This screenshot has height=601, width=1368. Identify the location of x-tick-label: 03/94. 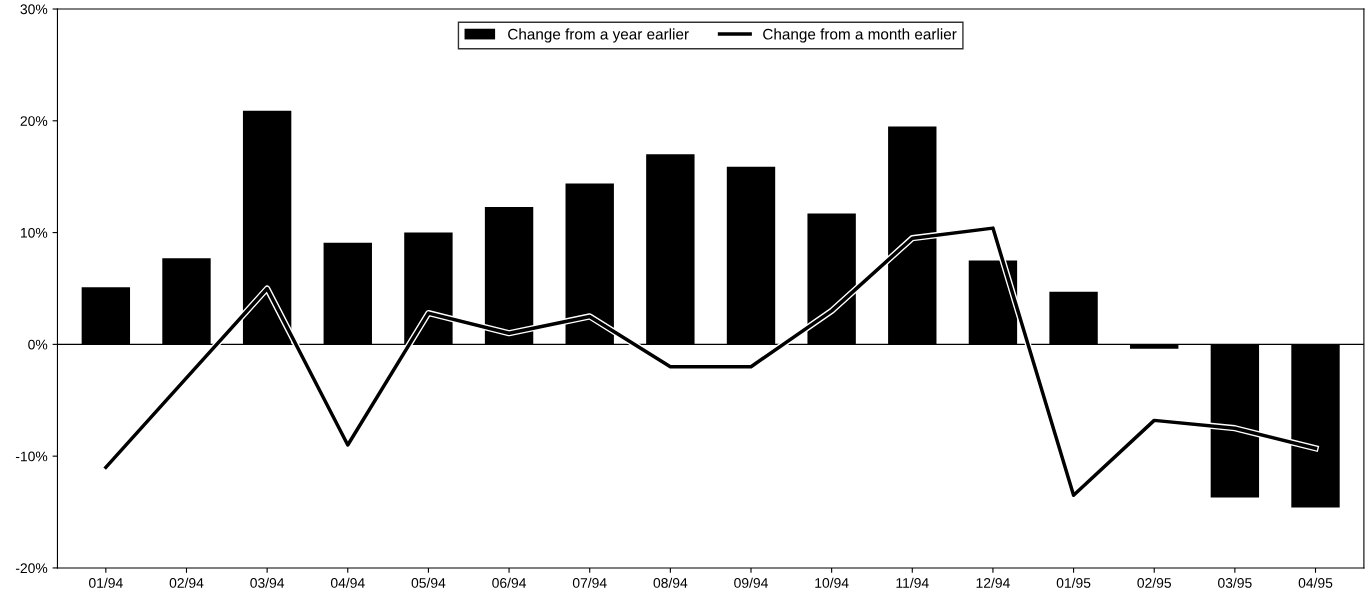
(267, 582).